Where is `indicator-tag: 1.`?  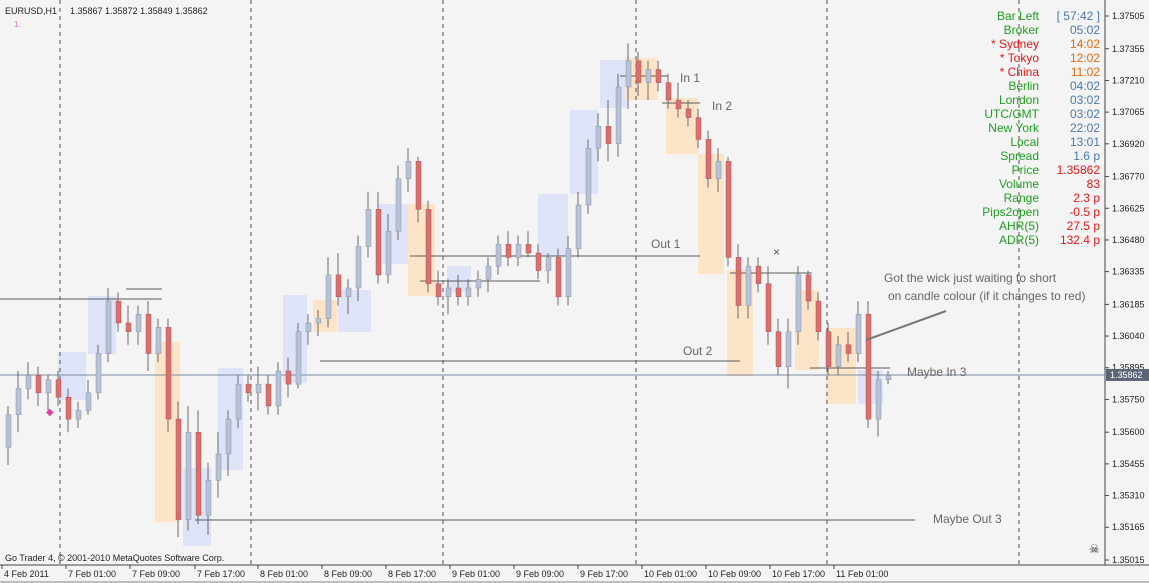 indicator-tag: 1. is located at coordinates (17, 24).